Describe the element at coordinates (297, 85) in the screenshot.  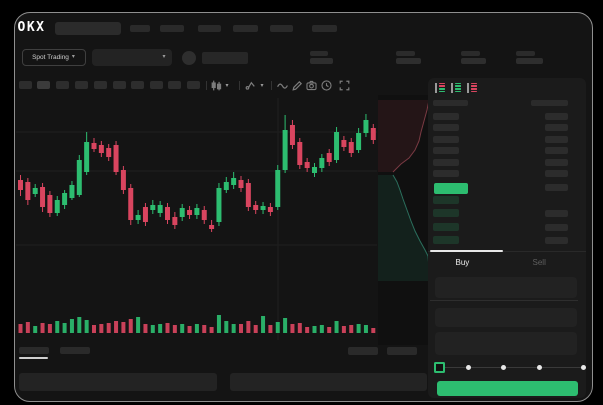
I see `draw-pencil-icon` at that location.